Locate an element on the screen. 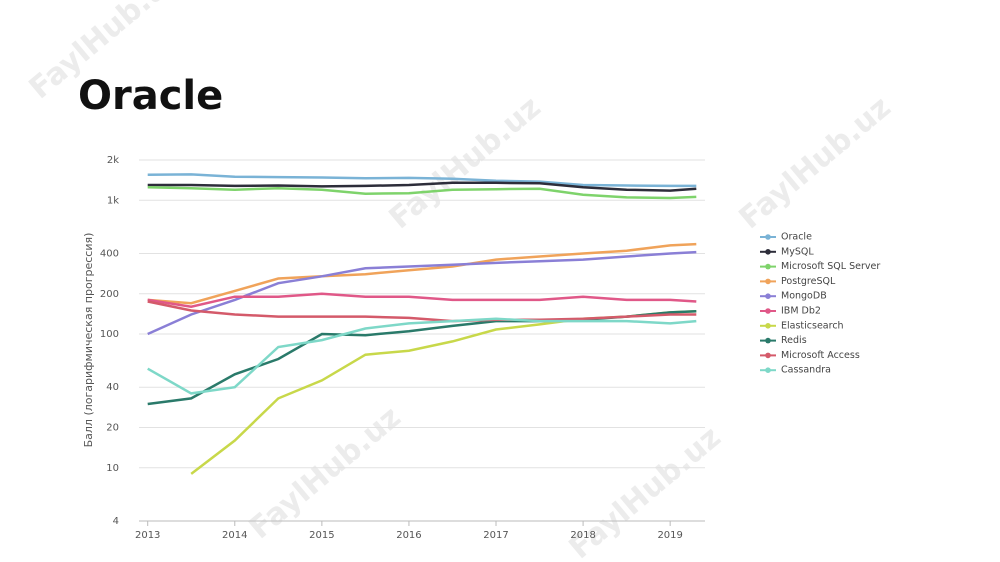 The height and width of the screenshot is (562, 1000). y-tick-label: 1k is located at coordinates (113, 200).